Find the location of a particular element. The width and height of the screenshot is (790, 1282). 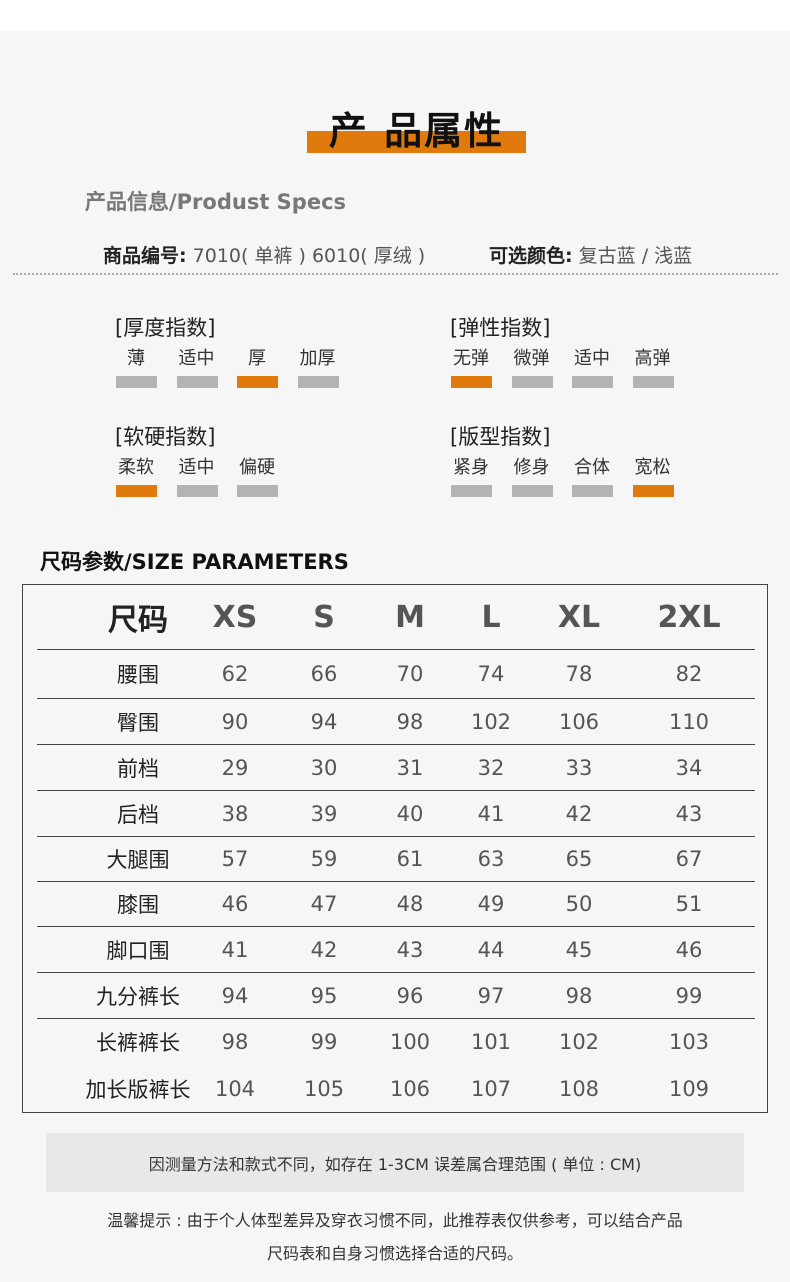

table-cell: 31 is located at coordinates (410, 767).